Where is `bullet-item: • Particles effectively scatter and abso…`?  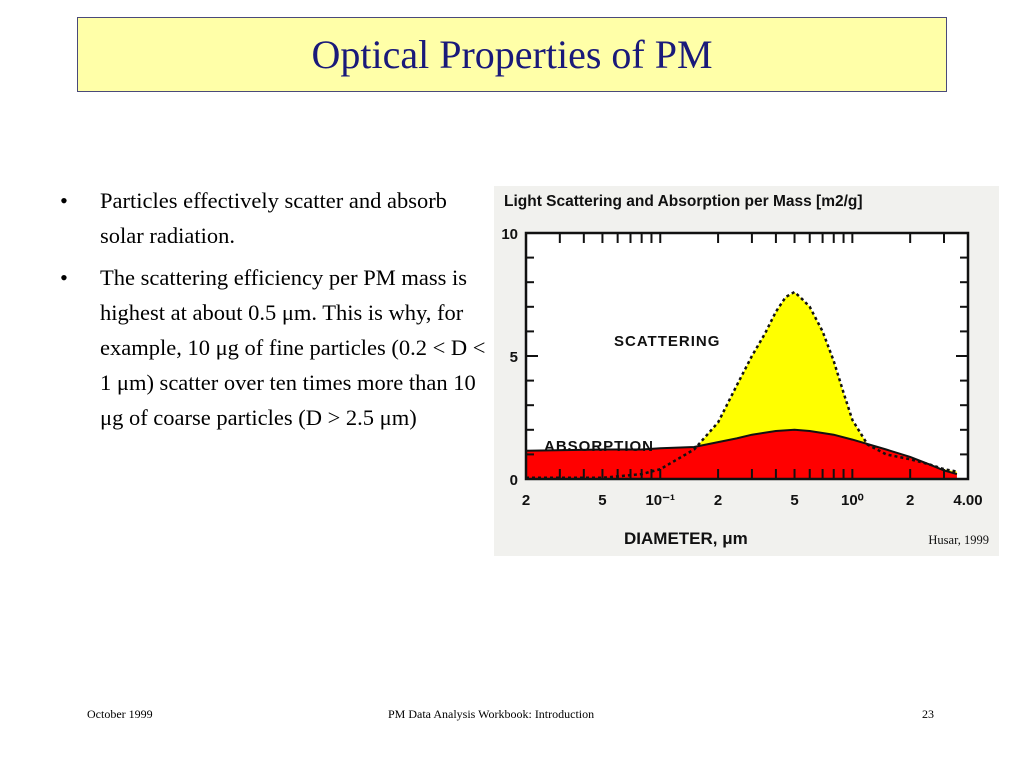
bullet-item: • Particles effectively scatter and abso… is located at coordinates (275, 218).